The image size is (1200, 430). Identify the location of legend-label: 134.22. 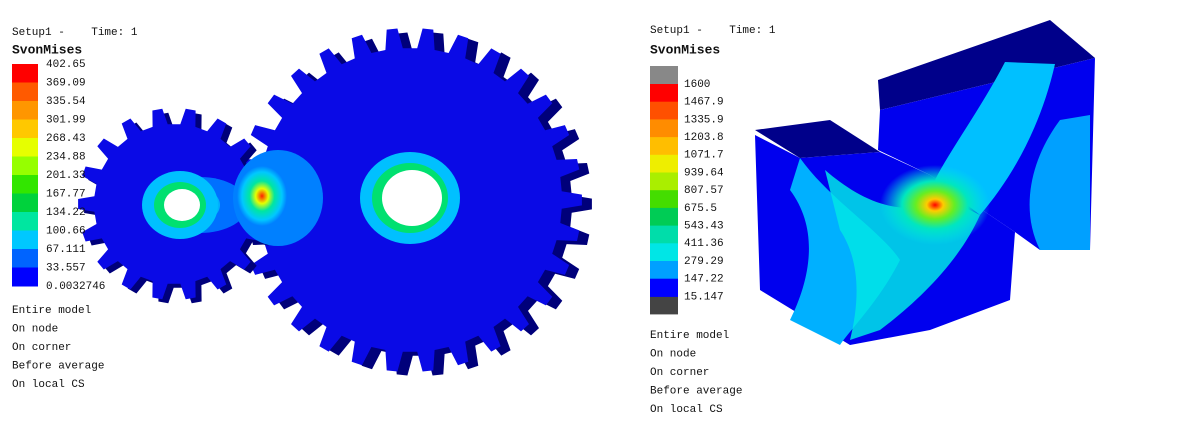
(66, 213).